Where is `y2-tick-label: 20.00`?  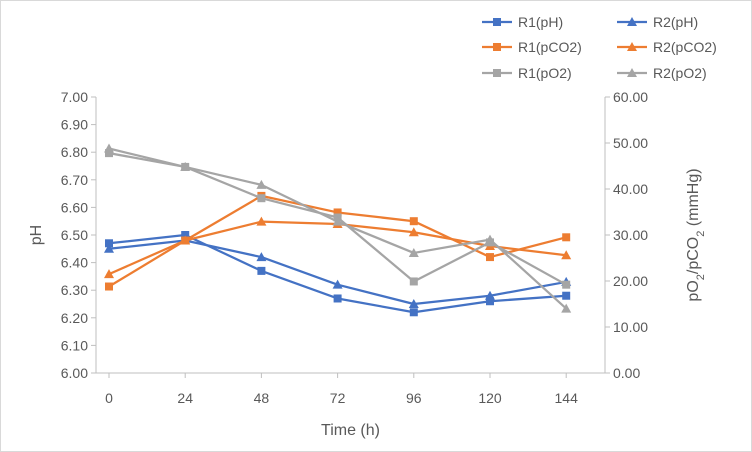
y2-tick-label: 20.00 is located at coordinates (630, 281).